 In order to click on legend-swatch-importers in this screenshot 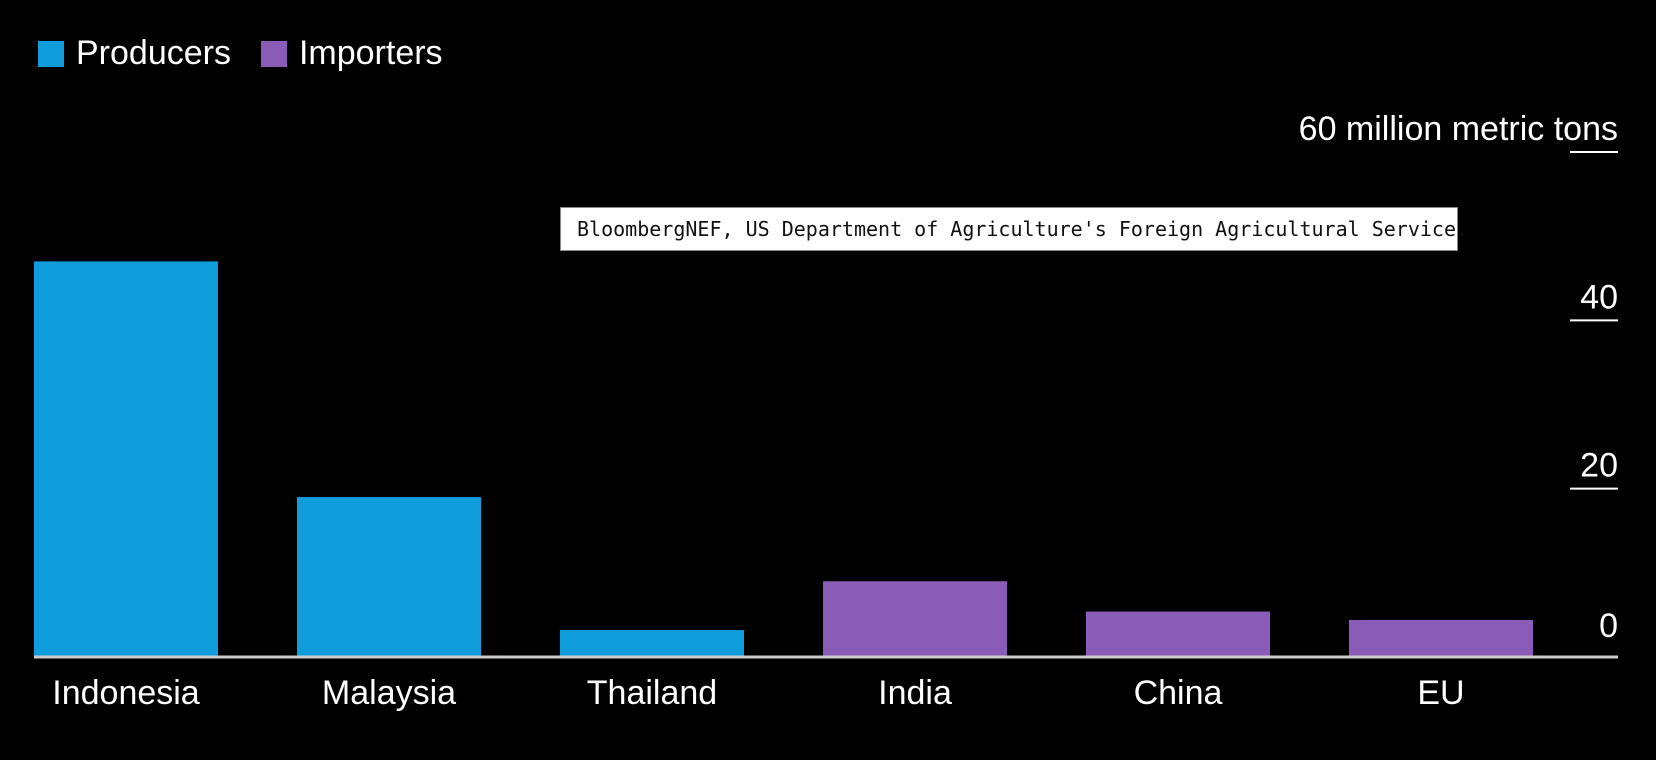, I will do `click(273, 53)`.